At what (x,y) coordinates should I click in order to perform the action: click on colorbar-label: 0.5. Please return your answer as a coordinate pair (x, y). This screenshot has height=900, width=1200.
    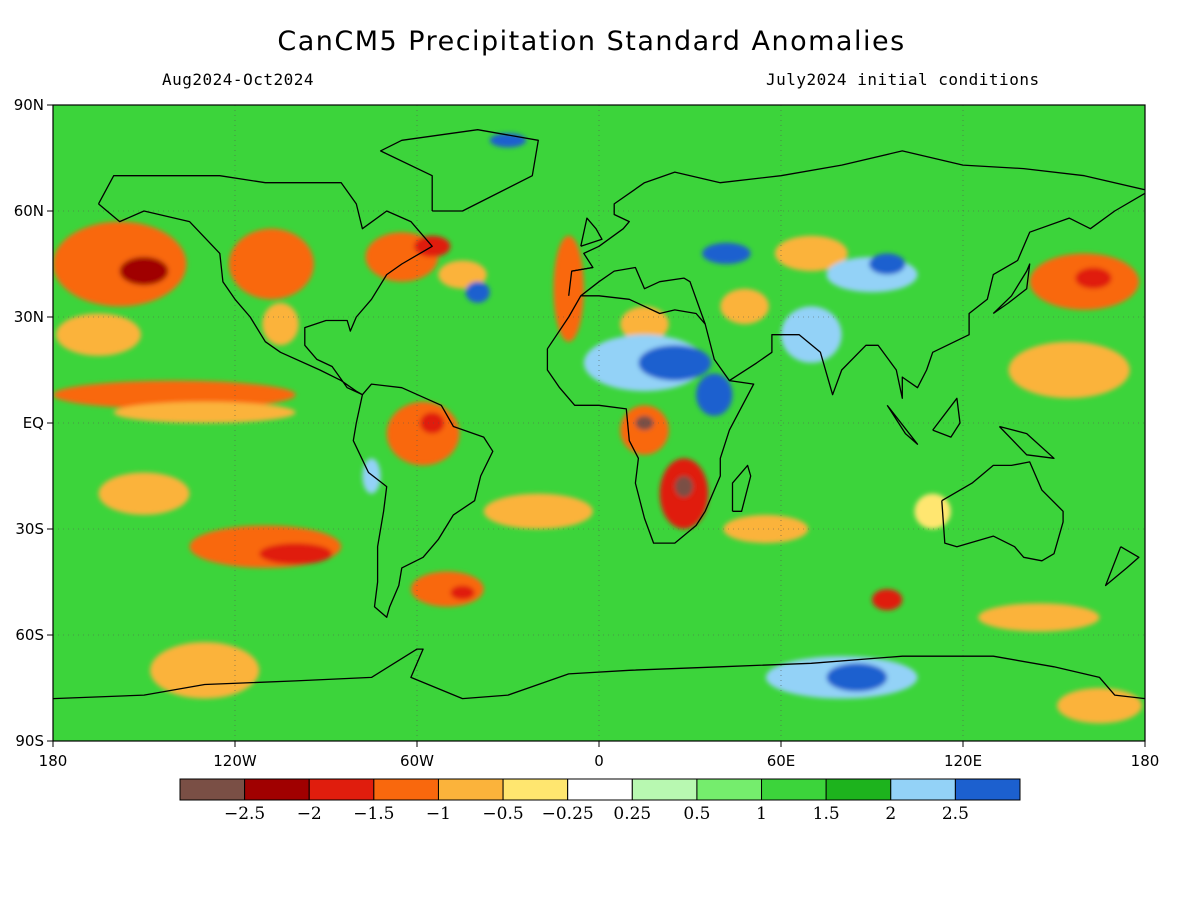
    Looking at the image, I should click on (696, 814).